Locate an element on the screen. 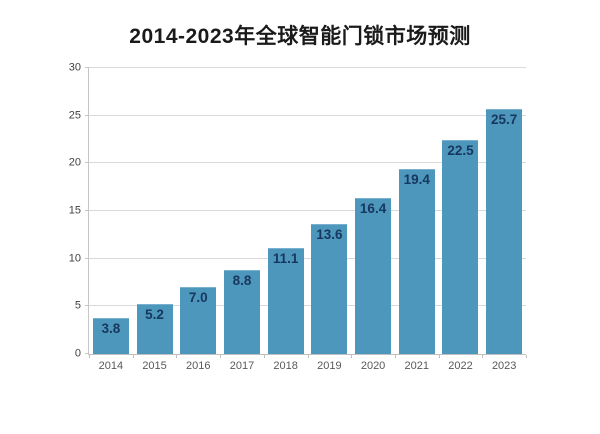  x-tick-label: 2018 is located at coordinates (285, 366).